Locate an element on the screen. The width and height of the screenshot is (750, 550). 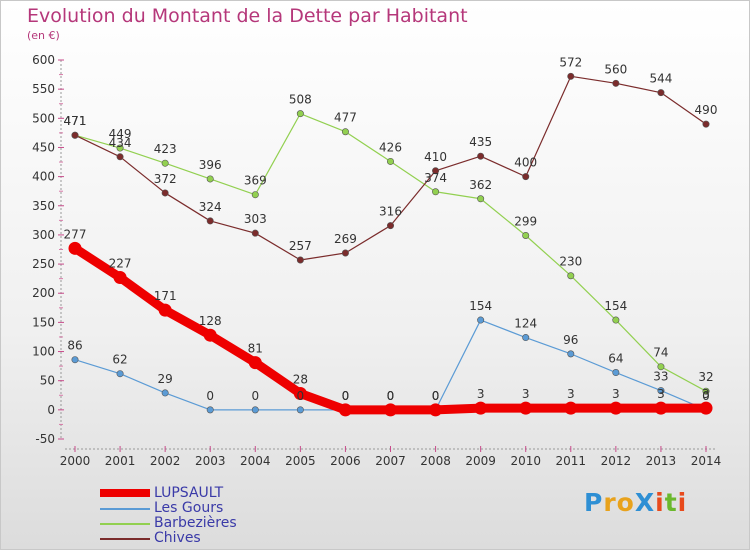
x-tick-label: 2000 is located at coordinates (75, 461).